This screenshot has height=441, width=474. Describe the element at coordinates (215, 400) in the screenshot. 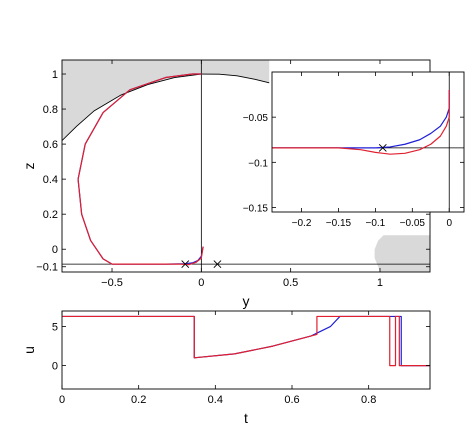

I see `bottom-xtick-label: 0.4` at that location.